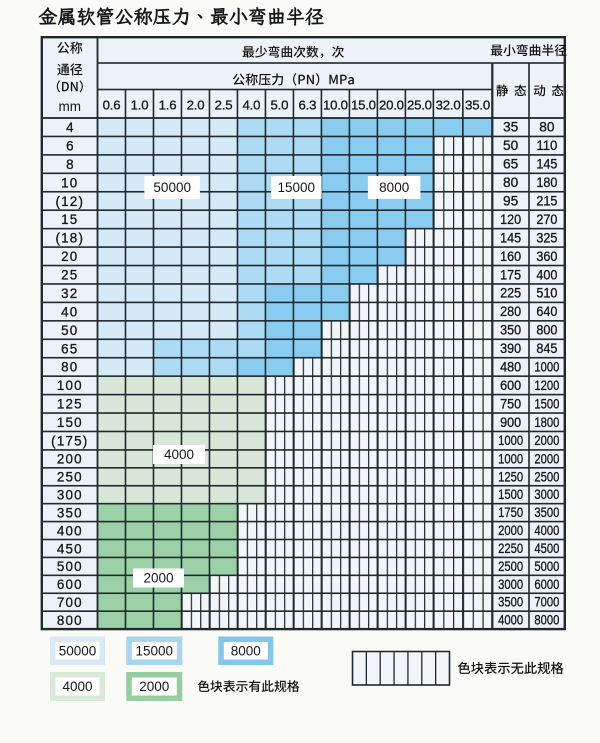 This screenshot has width=600, height=743. What do you see at coordinates (477, 105) in the screenshot?
I see `svg-text: 35.0` at bounding box center [477, 105].